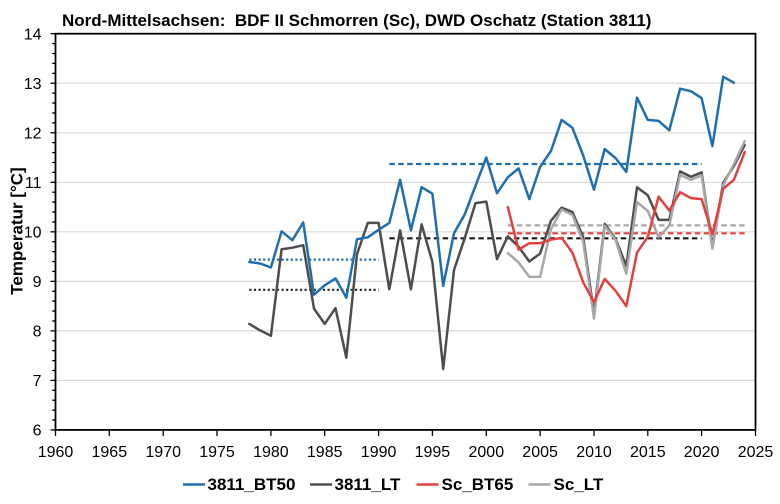  I want to click on svg-text: 1965, so click(110, 452).